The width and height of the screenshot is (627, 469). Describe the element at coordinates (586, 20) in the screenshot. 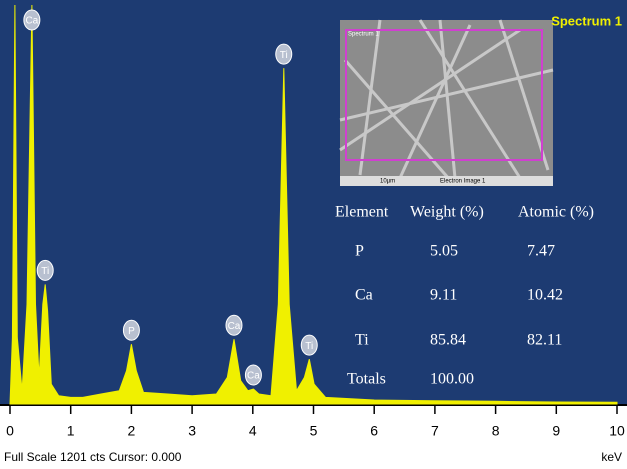

I see `chart-title: Spectrum 1` at that location.